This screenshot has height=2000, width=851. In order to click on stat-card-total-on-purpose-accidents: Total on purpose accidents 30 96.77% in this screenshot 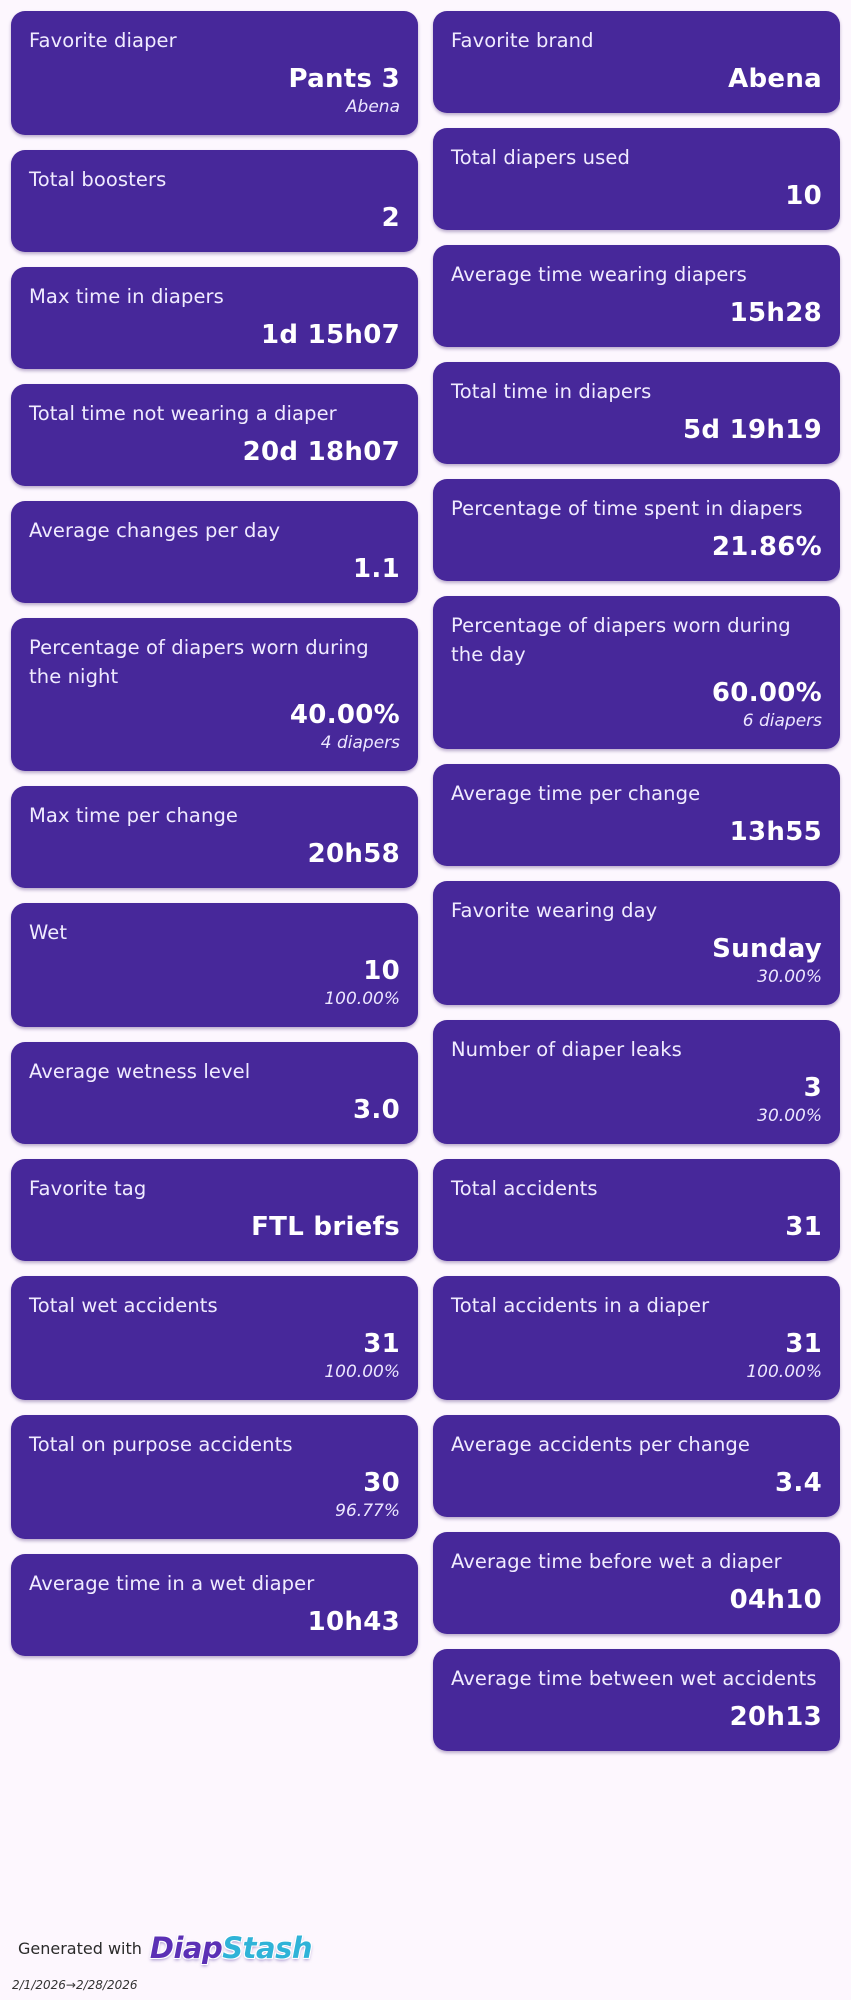, I will do `click(214, 1477)`.